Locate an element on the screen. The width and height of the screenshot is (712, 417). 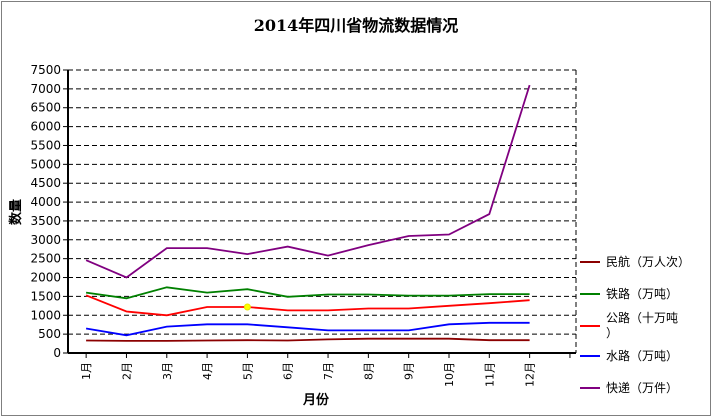
y-tick-label: 1500 is located at coordinates (45, 296).